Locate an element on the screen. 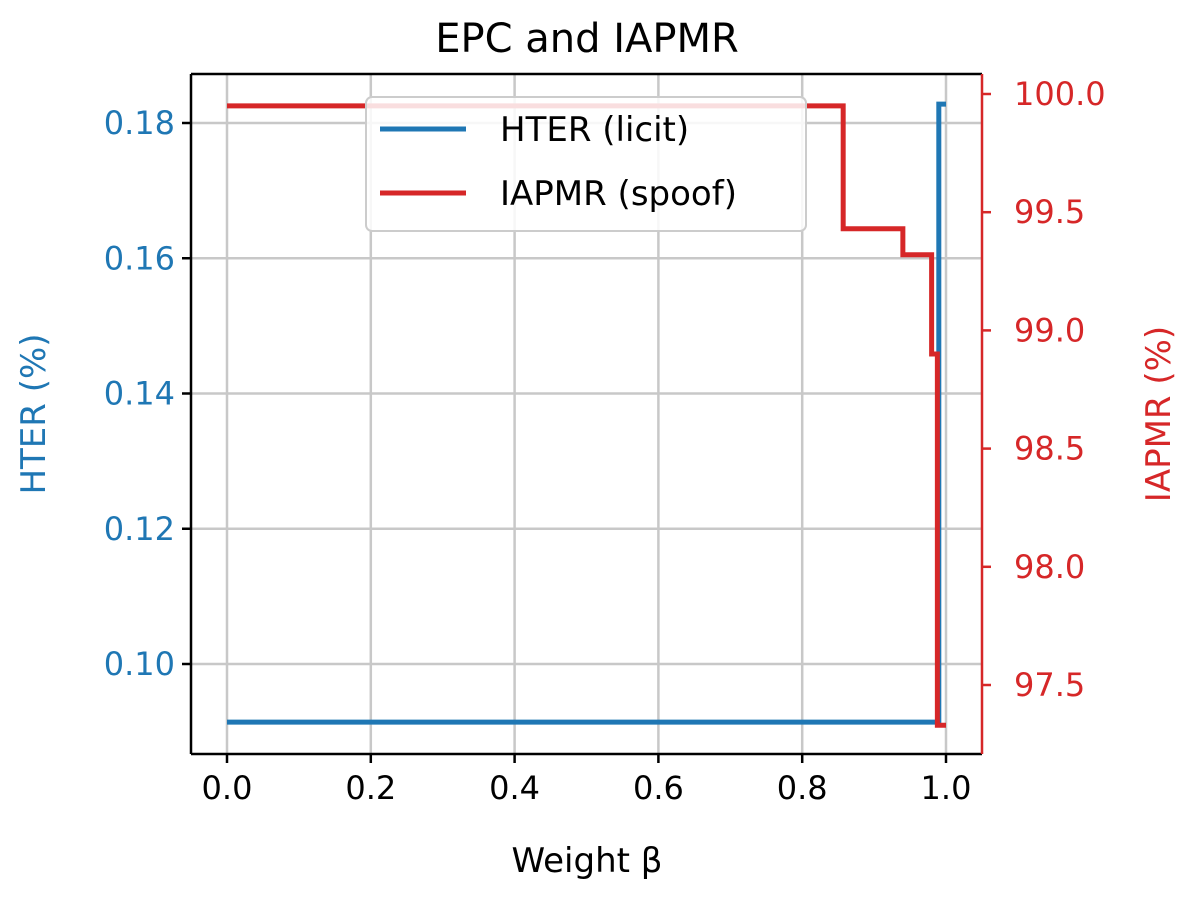 The image size is (1200, 900). y-left-tick-label: 0.10 is located at coordinates (139, 664).